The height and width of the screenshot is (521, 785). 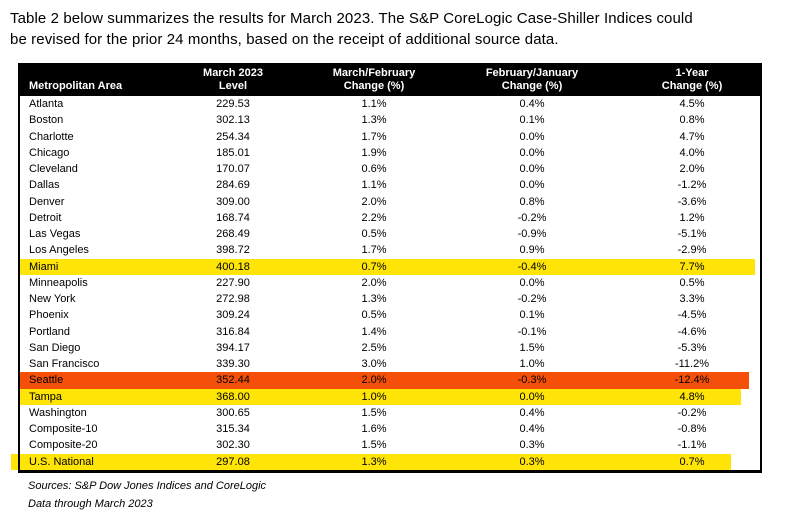 I want to click on cell-march-february-change: 0.7%, so click(x=374, y=266).